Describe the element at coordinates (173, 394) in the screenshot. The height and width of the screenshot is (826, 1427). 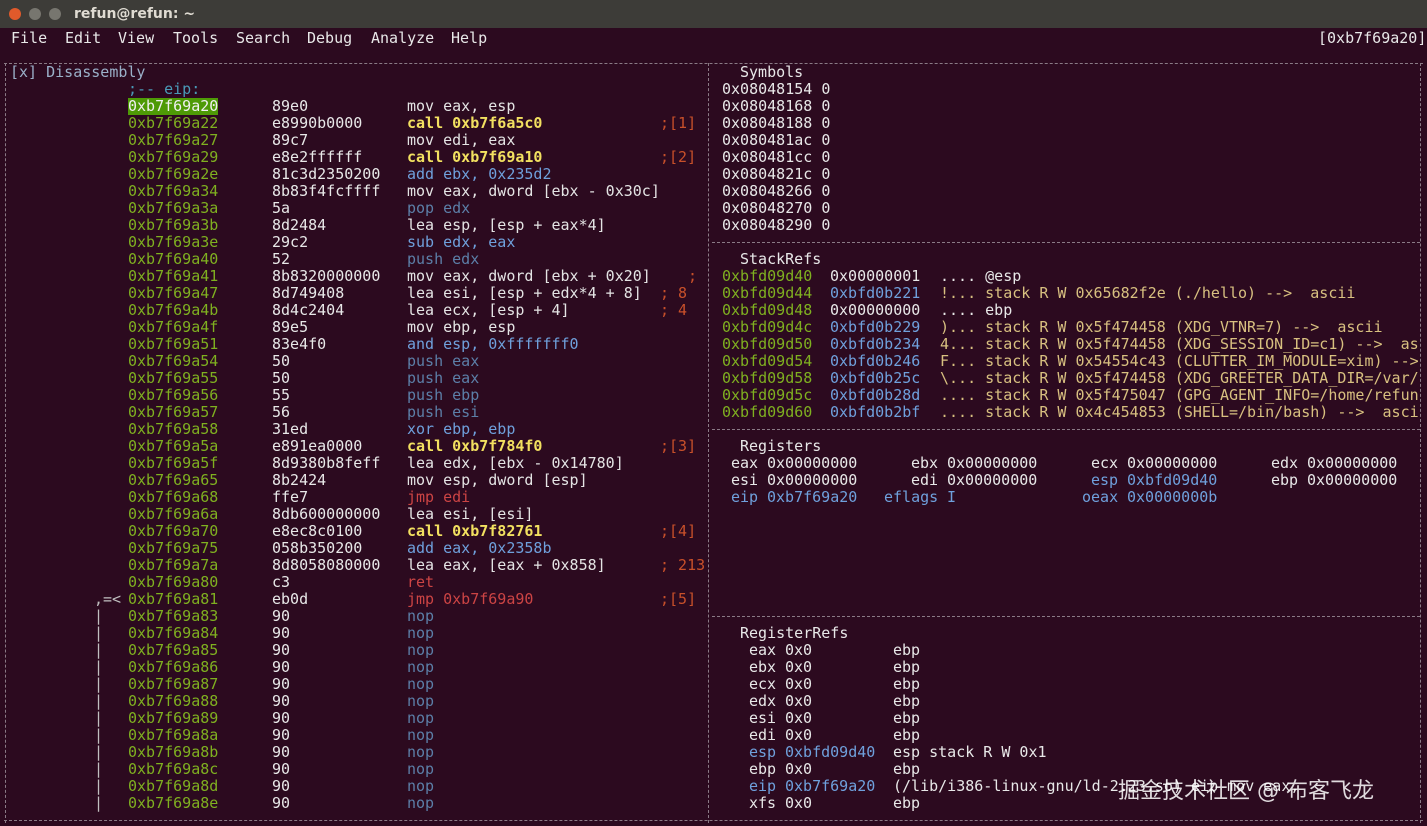
I see `address: 0xb7f69a56` at that location.